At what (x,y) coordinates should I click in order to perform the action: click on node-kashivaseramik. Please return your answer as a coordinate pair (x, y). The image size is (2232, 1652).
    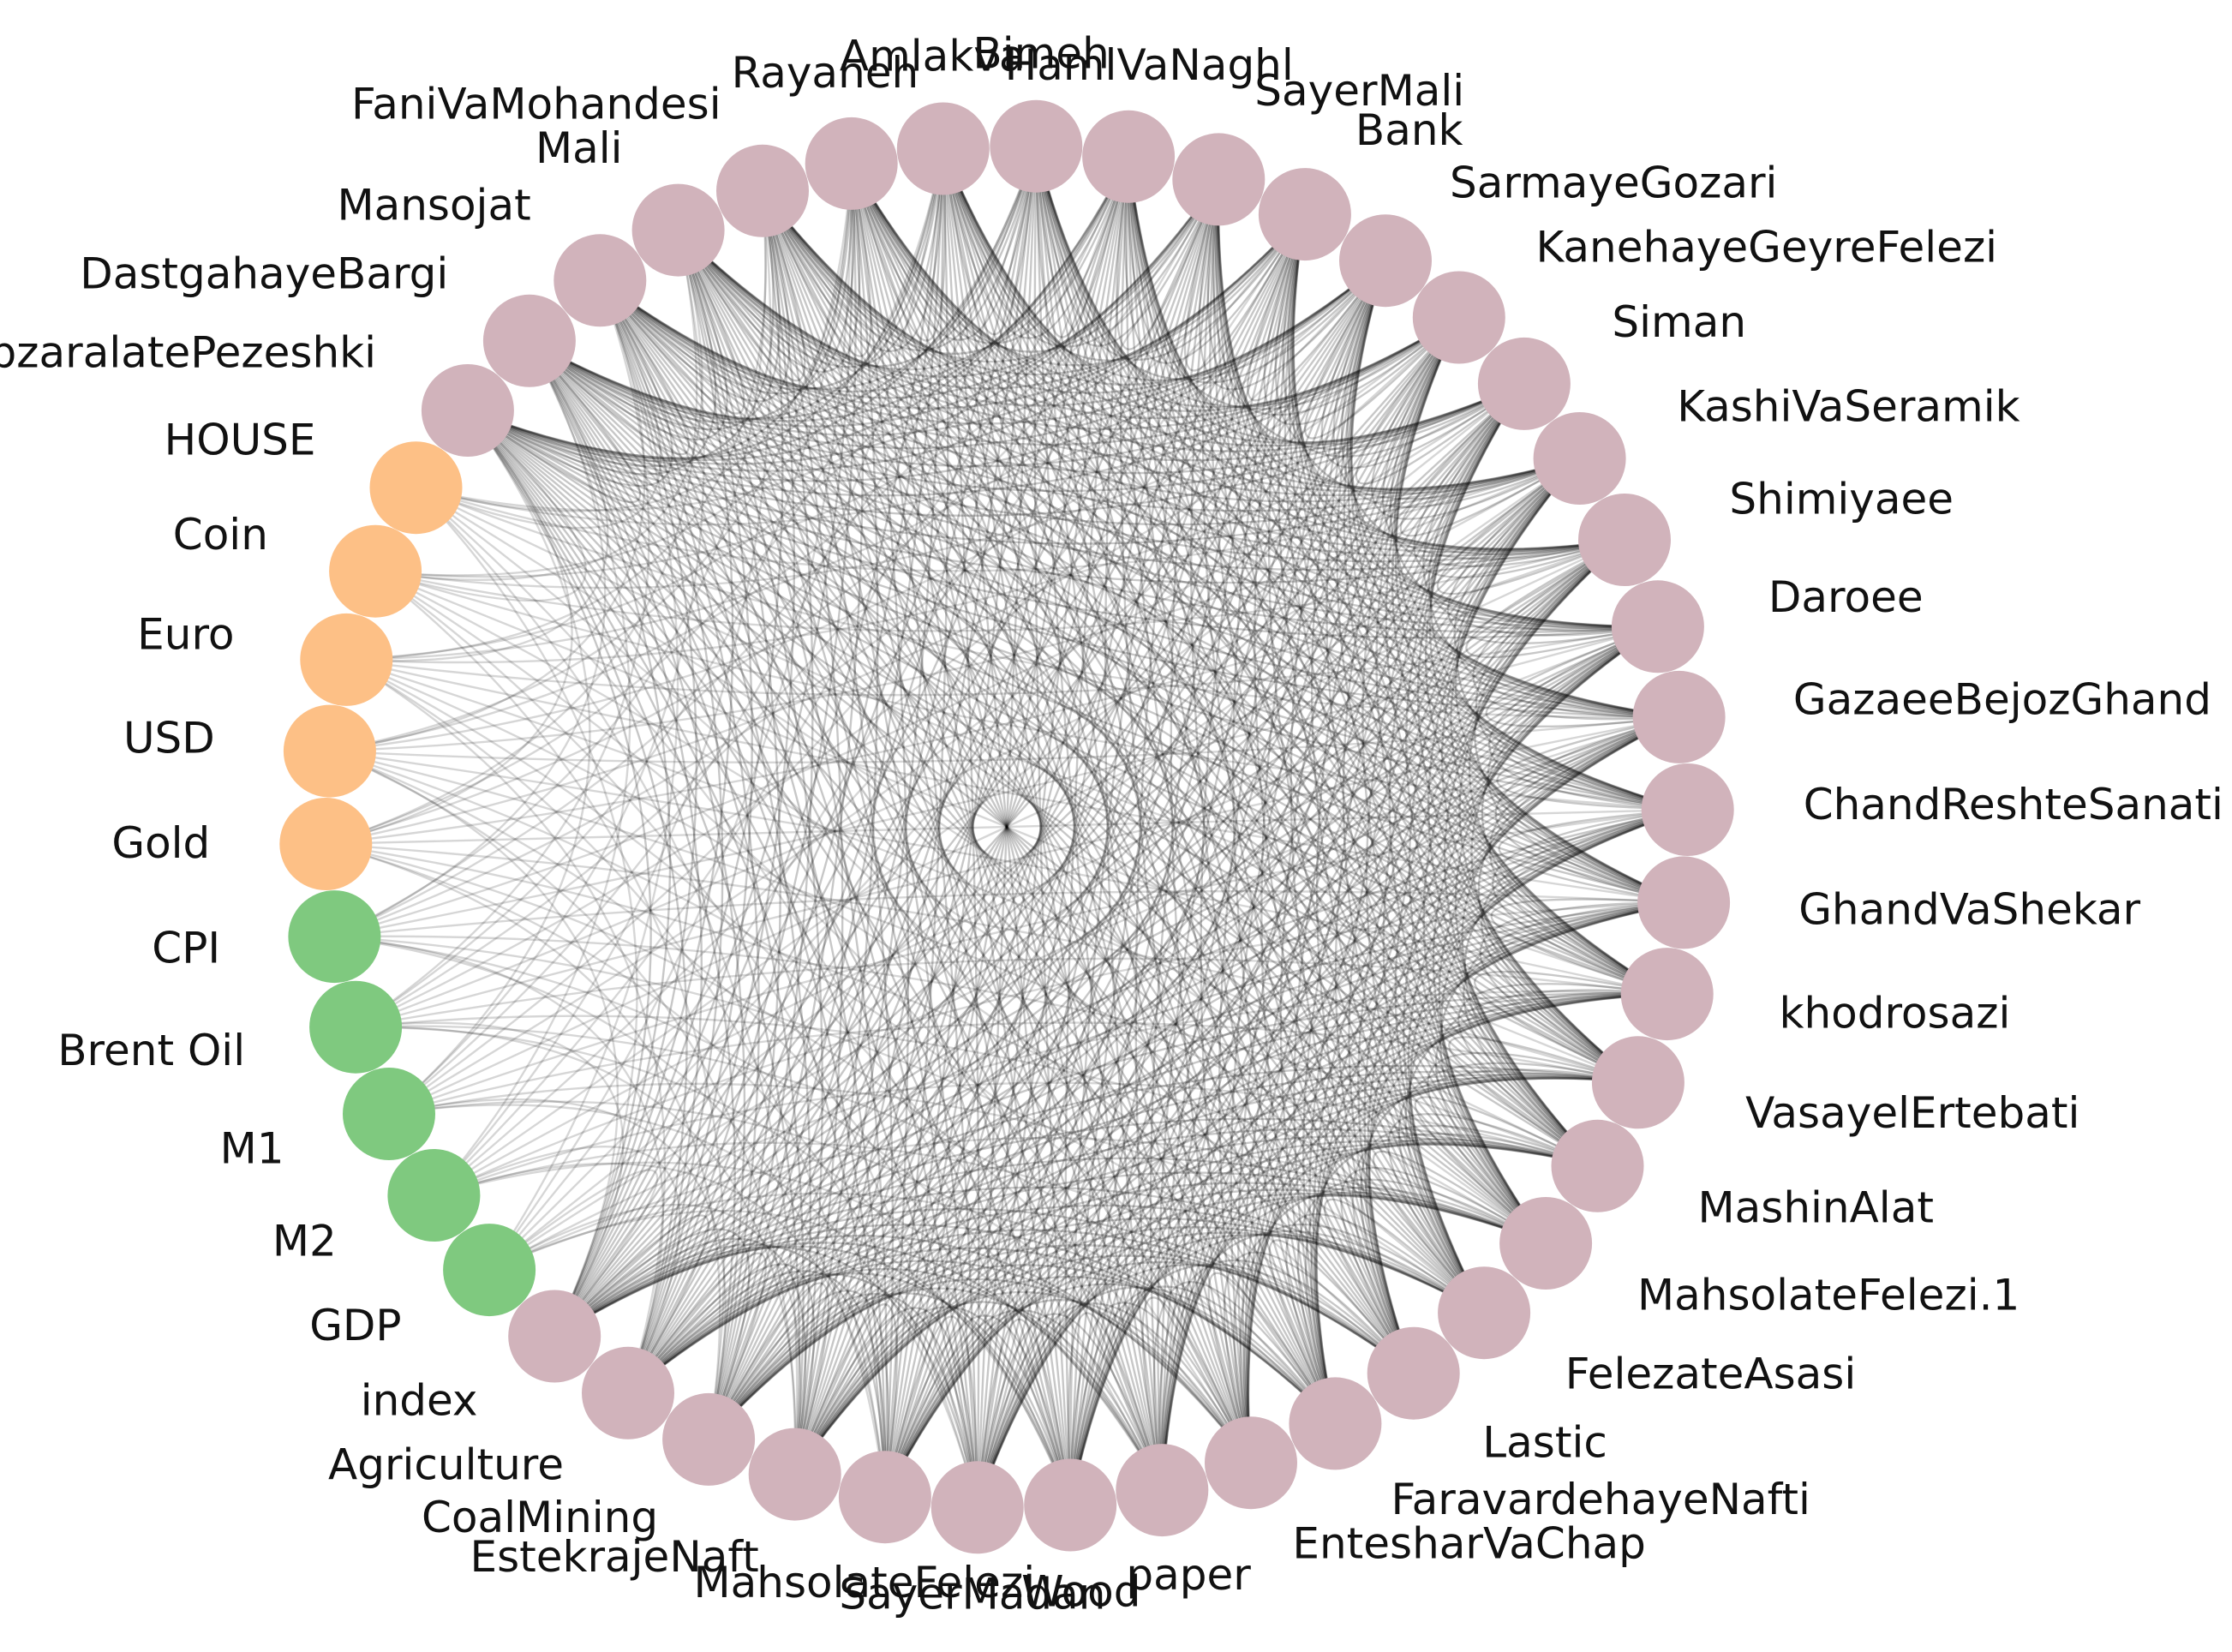
    Looking at the image, I should click on (1580, 458).